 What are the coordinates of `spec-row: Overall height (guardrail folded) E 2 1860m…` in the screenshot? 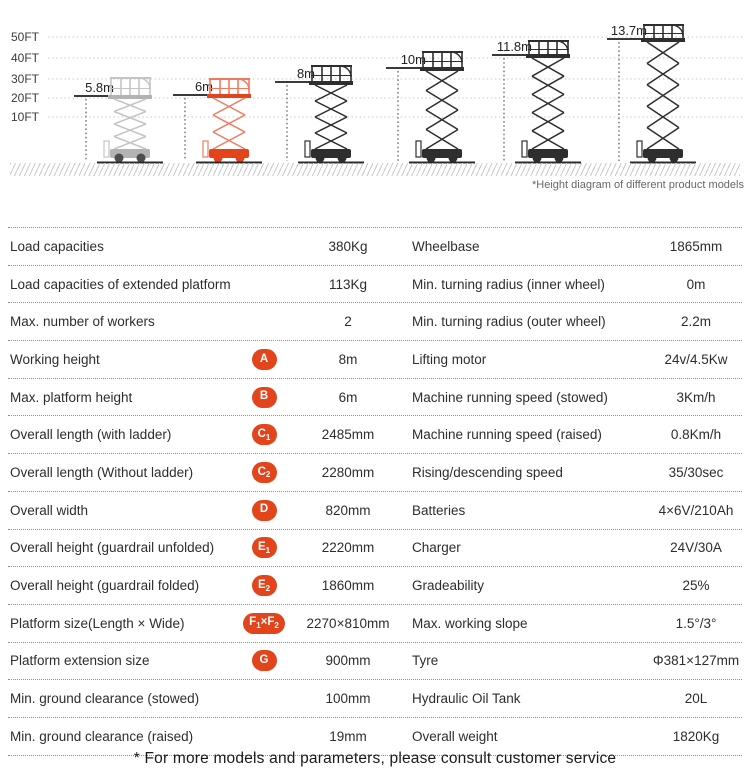 It's located at (375, 586).